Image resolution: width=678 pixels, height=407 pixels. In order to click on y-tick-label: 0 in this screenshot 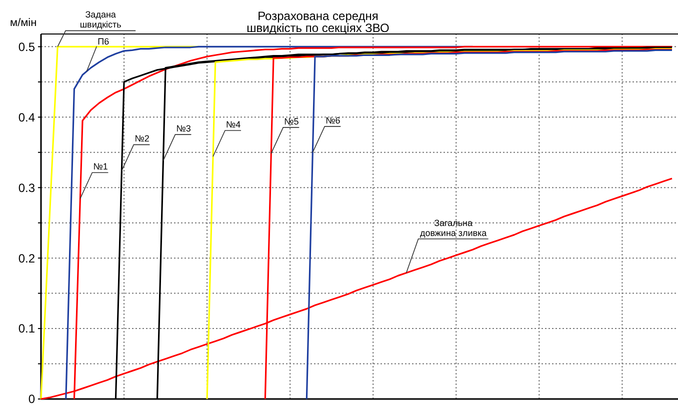, I will do `click(32, 399)`.